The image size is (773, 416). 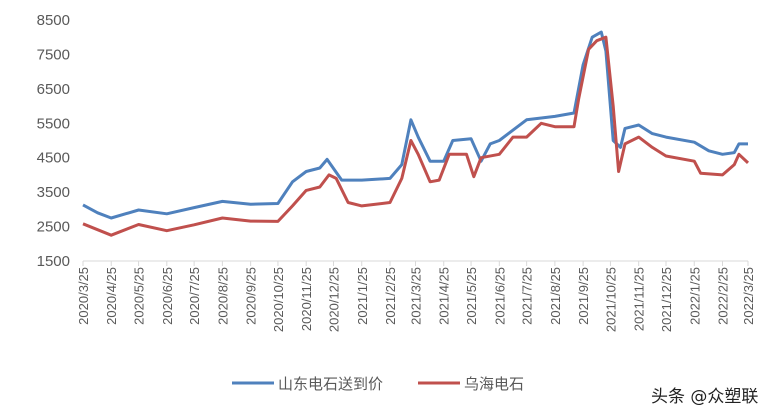 I want to click on x-tick-label: 2020/12/25, so click(x=334, y=299).